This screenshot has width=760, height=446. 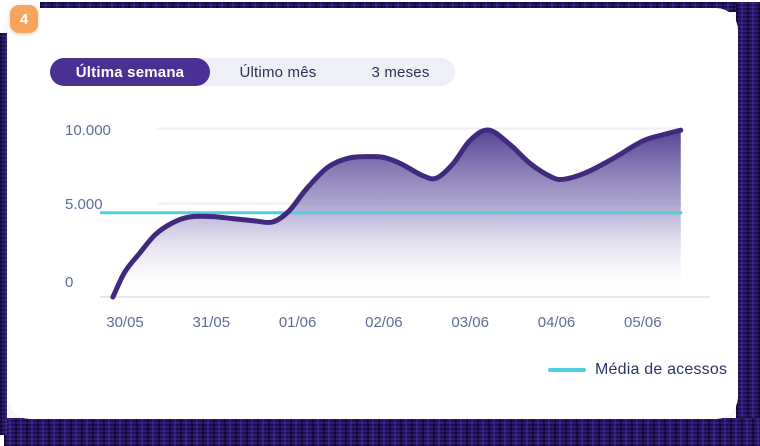 What do you see at coordinates (84, 204) in the screenshot?
I see `y-axis-tick-5000: 5.000` at bounding box center [84, 204].